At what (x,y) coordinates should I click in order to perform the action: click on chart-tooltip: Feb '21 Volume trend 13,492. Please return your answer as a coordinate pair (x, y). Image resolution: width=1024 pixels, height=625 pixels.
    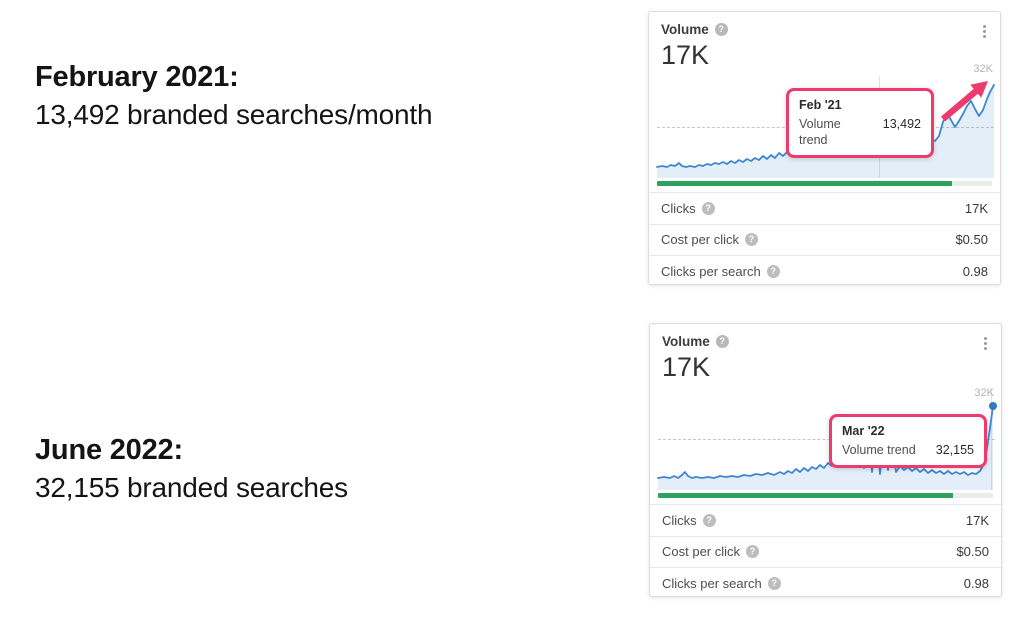
    Looking at the image, I should click on (860, 123).